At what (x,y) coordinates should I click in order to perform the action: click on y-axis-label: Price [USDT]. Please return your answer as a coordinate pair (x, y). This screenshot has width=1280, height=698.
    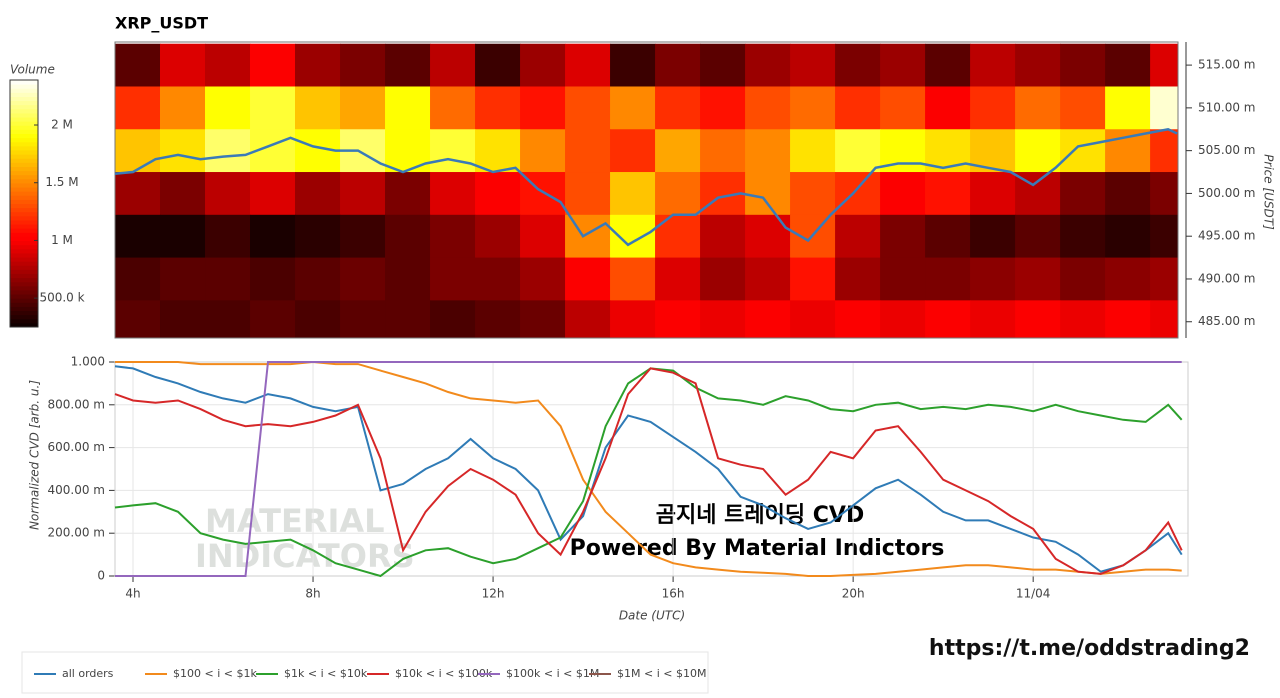
    Looking at the image, I should click on (1269, 192).